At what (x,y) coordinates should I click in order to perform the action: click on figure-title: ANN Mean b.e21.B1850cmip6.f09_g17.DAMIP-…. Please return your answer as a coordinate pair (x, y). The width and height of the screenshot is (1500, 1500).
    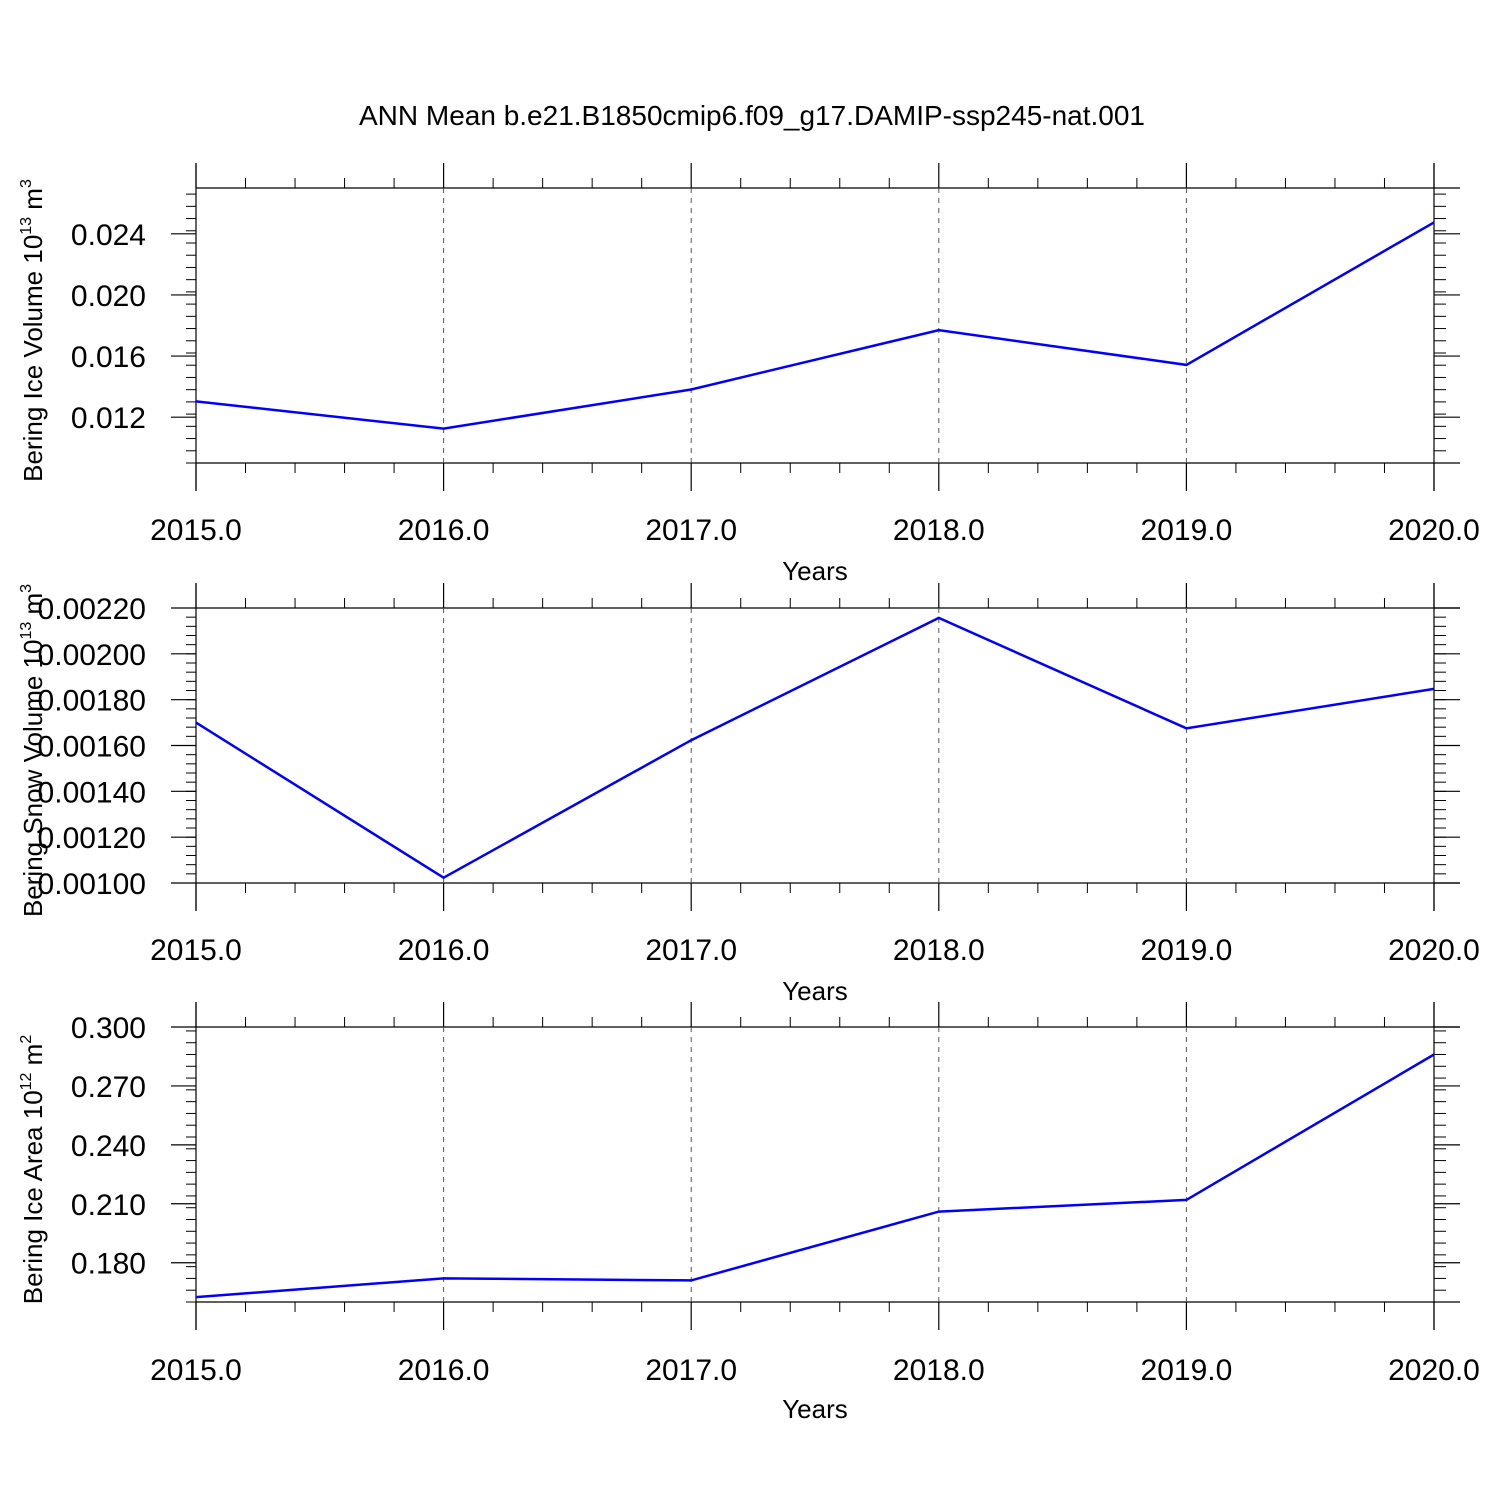
    Looking at the image, I should click on (752, 115).